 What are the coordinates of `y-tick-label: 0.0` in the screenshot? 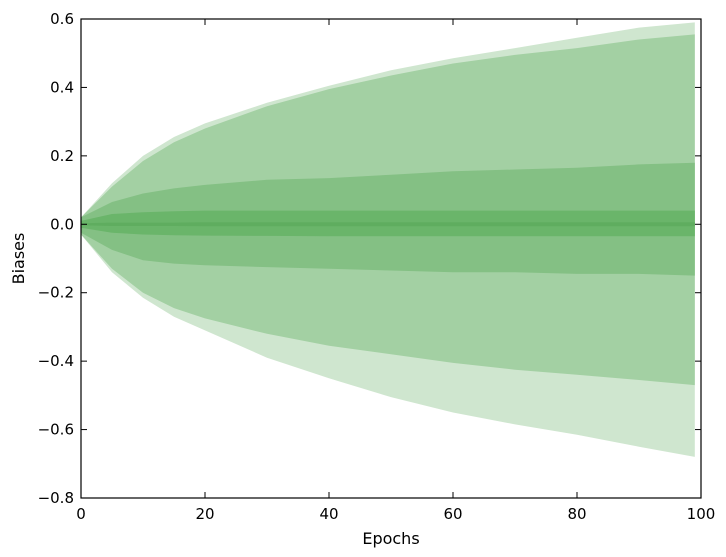 It's located at (62, 224).